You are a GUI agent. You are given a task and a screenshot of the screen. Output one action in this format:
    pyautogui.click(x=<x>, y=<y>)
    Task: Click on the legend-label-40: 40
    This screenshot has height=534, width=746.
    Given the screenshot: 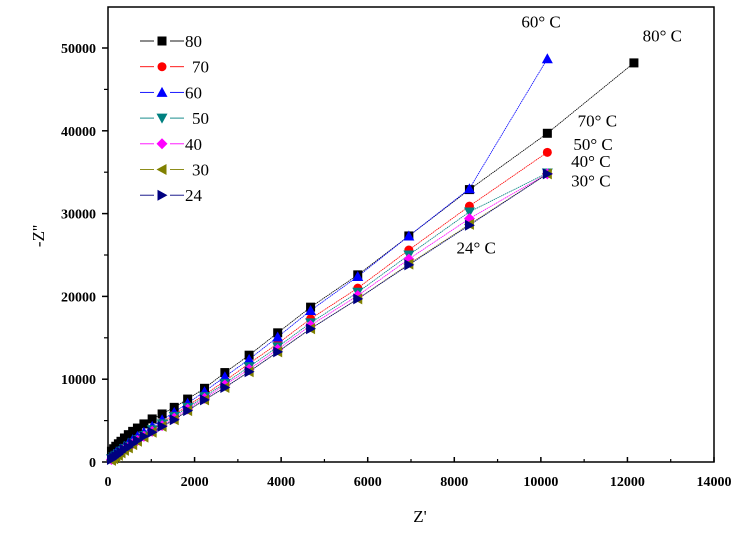 What is the action you would take?
    pyautogui.click(x=193, y=144)
    